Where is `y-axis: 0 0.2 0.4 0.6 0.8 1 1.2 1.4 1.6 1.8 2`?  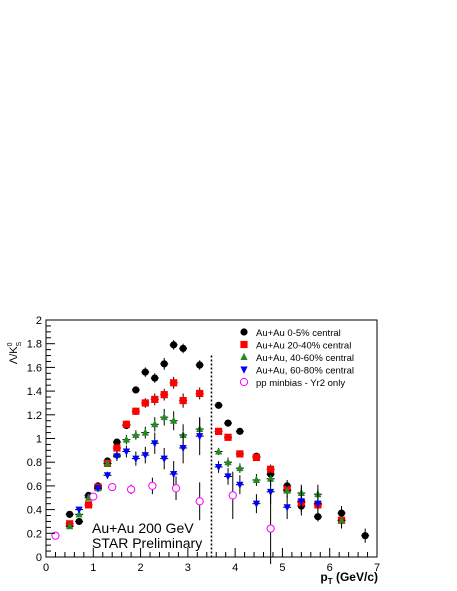 y-axis: 0 0.2 0.4 0.6 0.8 1 1.2 1.4 1.6 1.8 2 is located at coordinates (41, 439).